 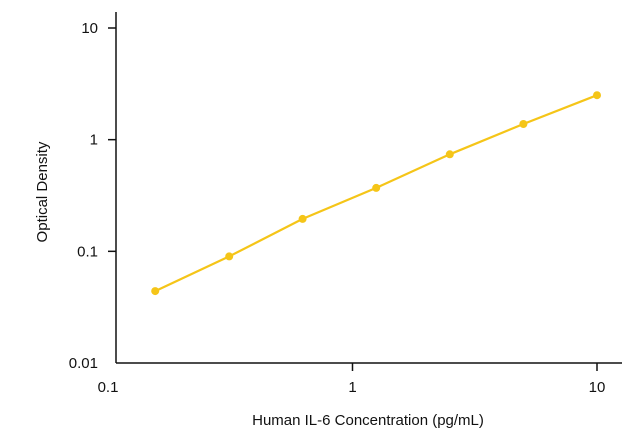 What do you see at coordinates (352, 387) in the screenshot?
I see `x-tick-label: 1` at bounding box center [352, 387].